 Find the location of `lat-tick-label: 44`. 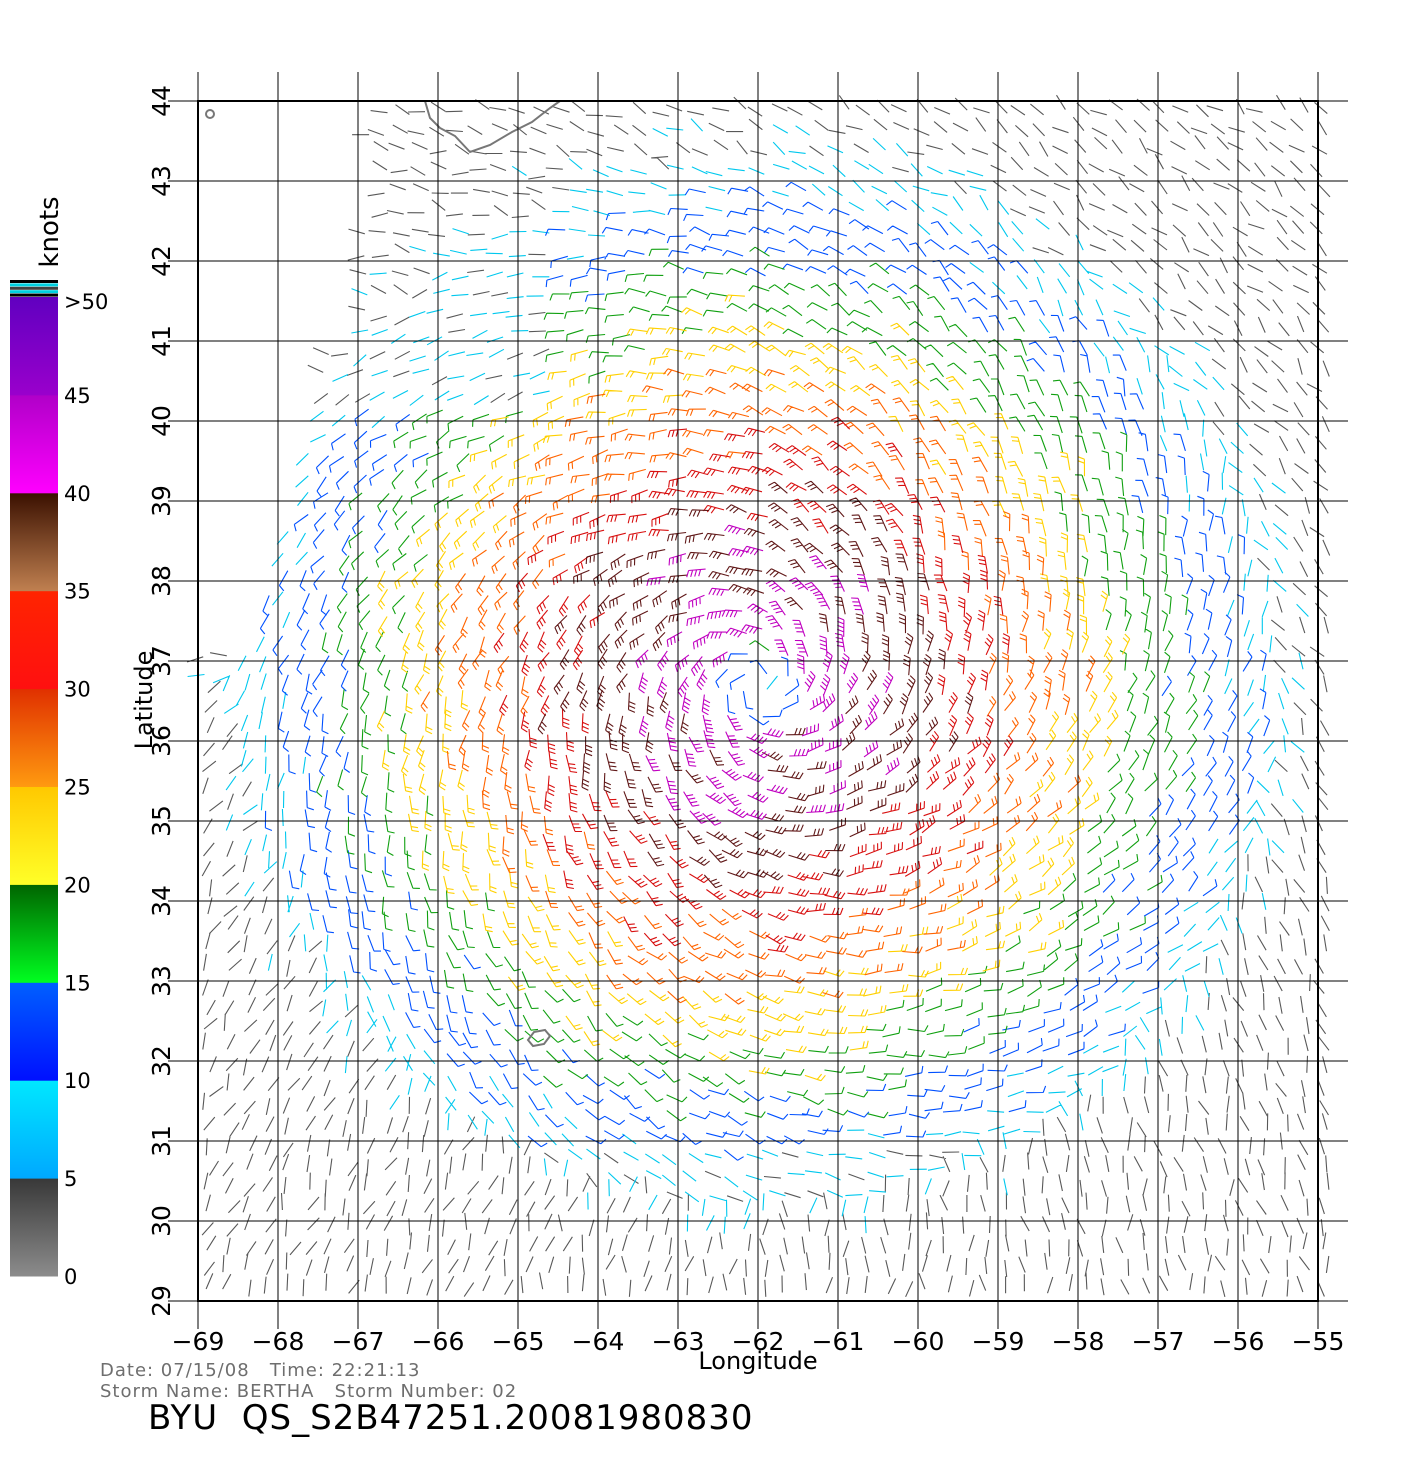

lat-tick-label: 44 is located at coordinates (161, 101).